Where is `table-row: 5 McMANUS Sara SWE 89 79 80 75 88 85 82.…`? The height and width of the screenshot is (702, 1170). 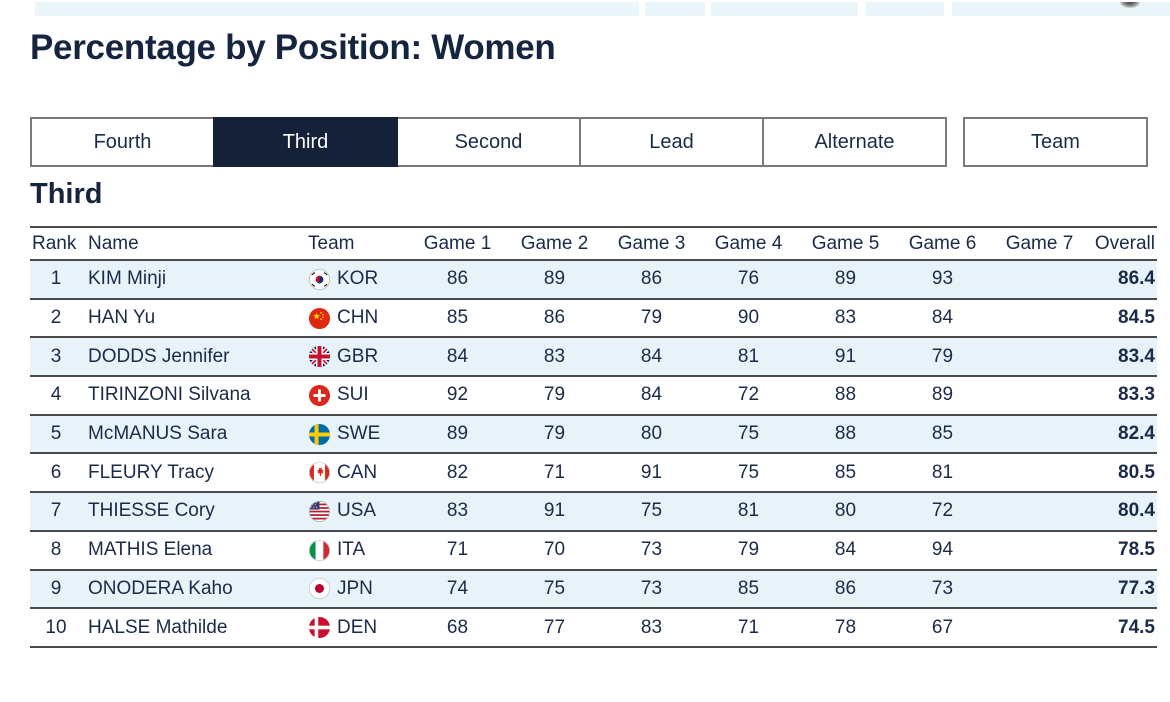
table-row: 5 McMANUS Sara SWE 89 79 80 75 88 85 82.… is located at coordinates (593, 434).